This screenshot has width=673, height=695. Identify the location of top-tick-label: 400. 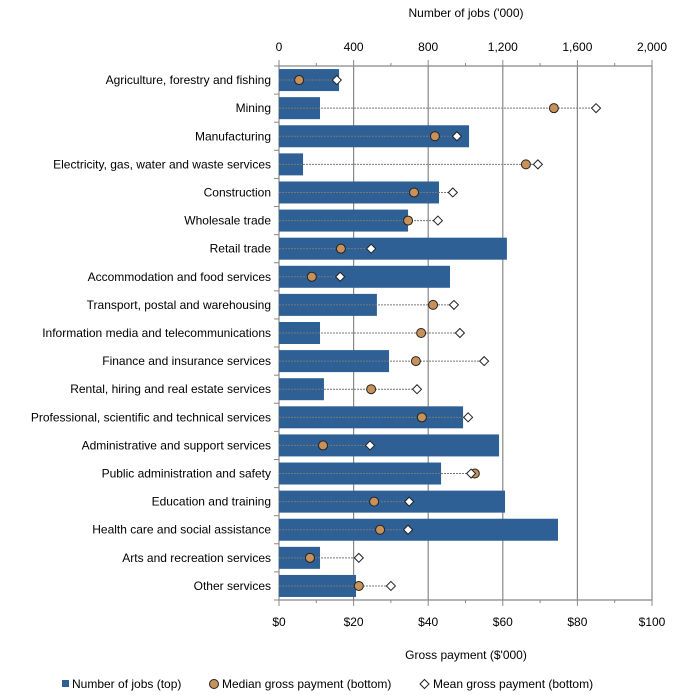
(354, 47).